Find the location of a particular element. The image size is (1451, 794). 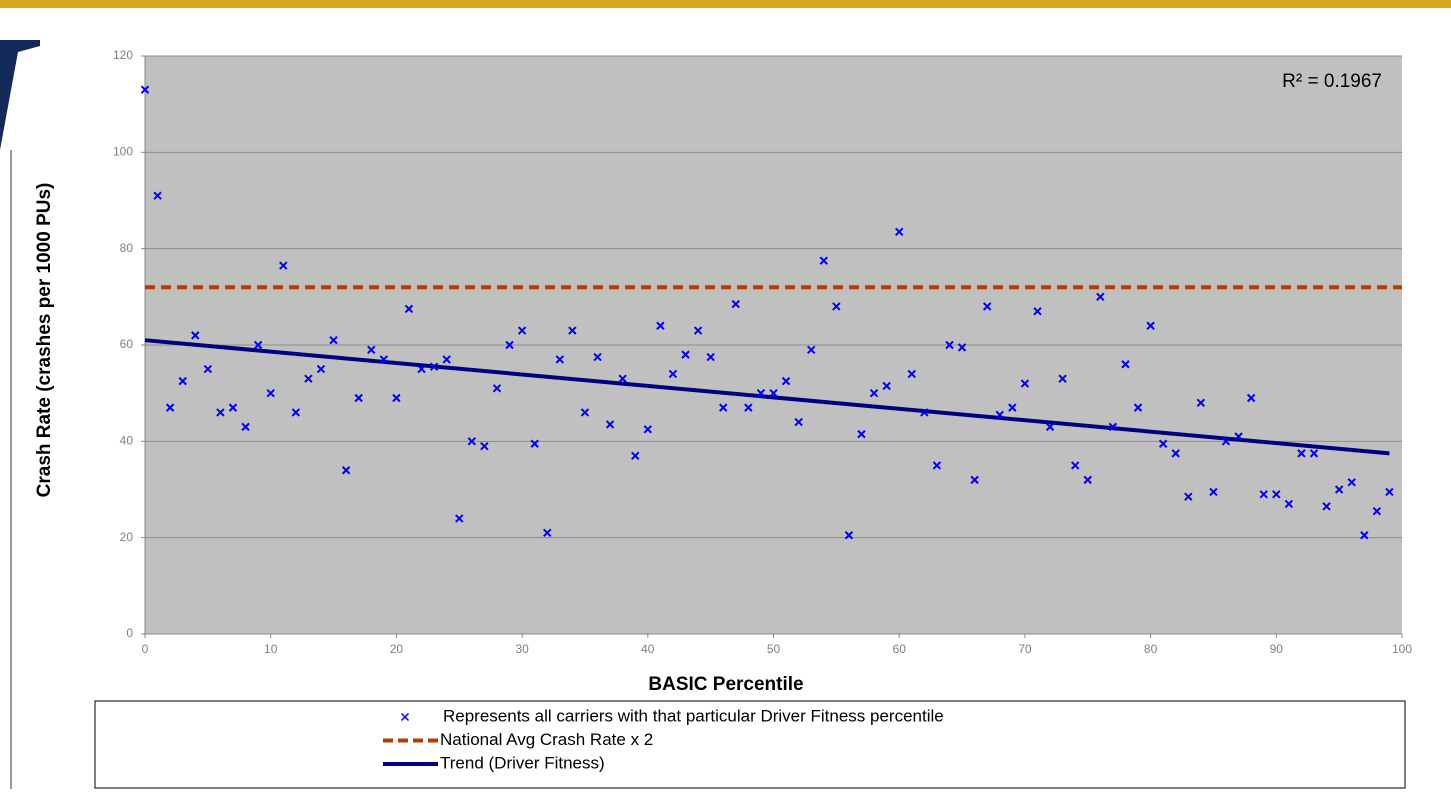

y-tick-label: 0 is located at coordinates (129, 633).